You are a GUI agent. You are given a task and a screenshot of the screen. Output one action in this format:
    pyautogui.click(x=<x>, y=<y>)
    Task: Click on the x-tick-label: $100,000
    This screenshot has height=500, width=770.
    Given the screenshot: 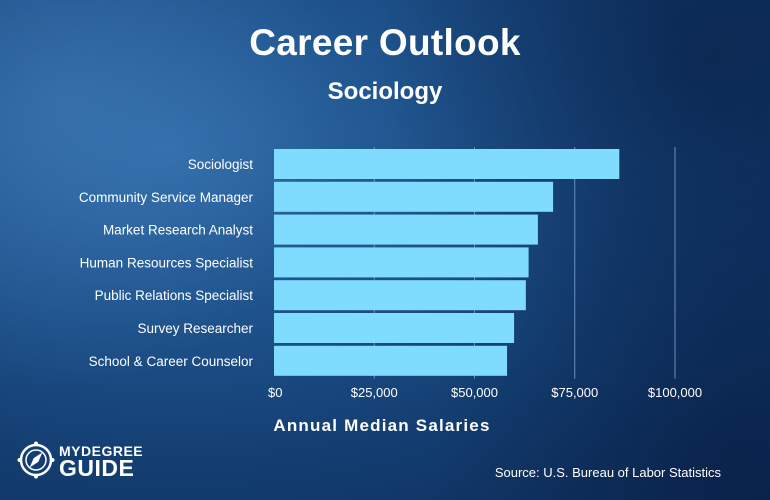 What is the action you would take?
    pyautogui.click(x=675, y=392)
    